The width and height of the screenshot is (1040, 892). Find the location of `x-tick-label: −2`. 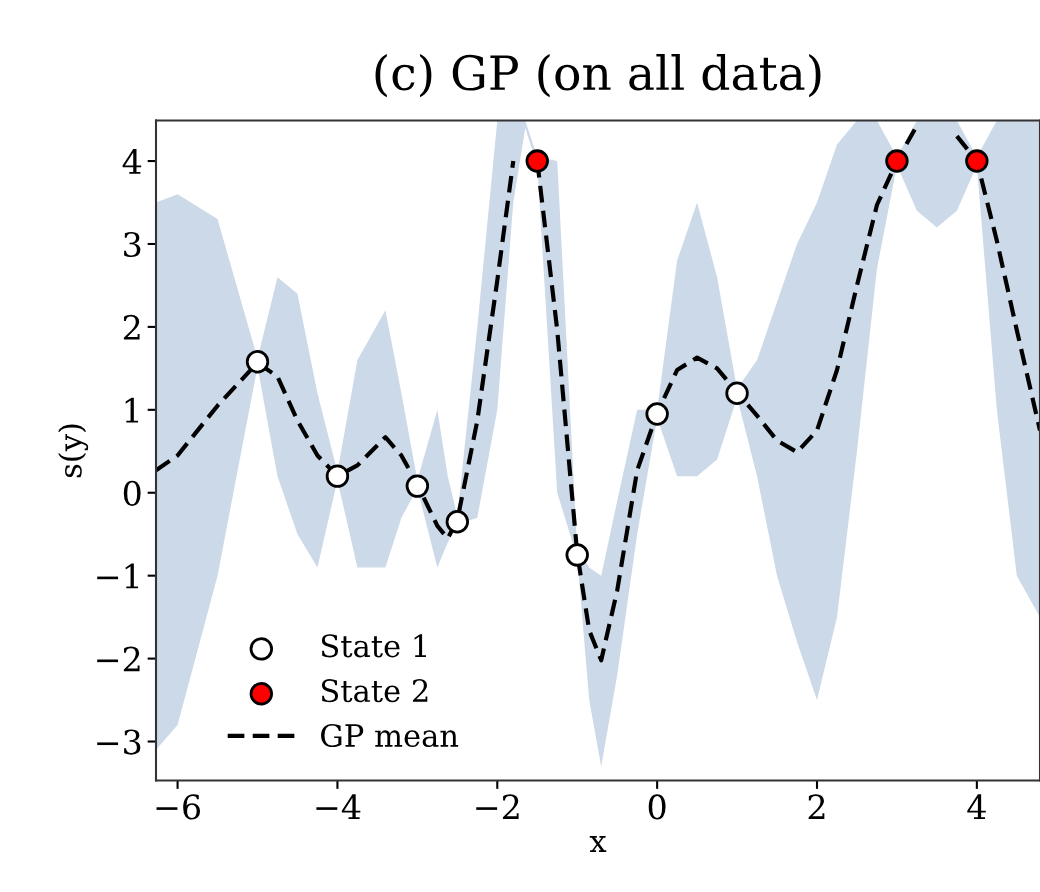

x-tick-label: −2 is located at coordinates (497, 807).